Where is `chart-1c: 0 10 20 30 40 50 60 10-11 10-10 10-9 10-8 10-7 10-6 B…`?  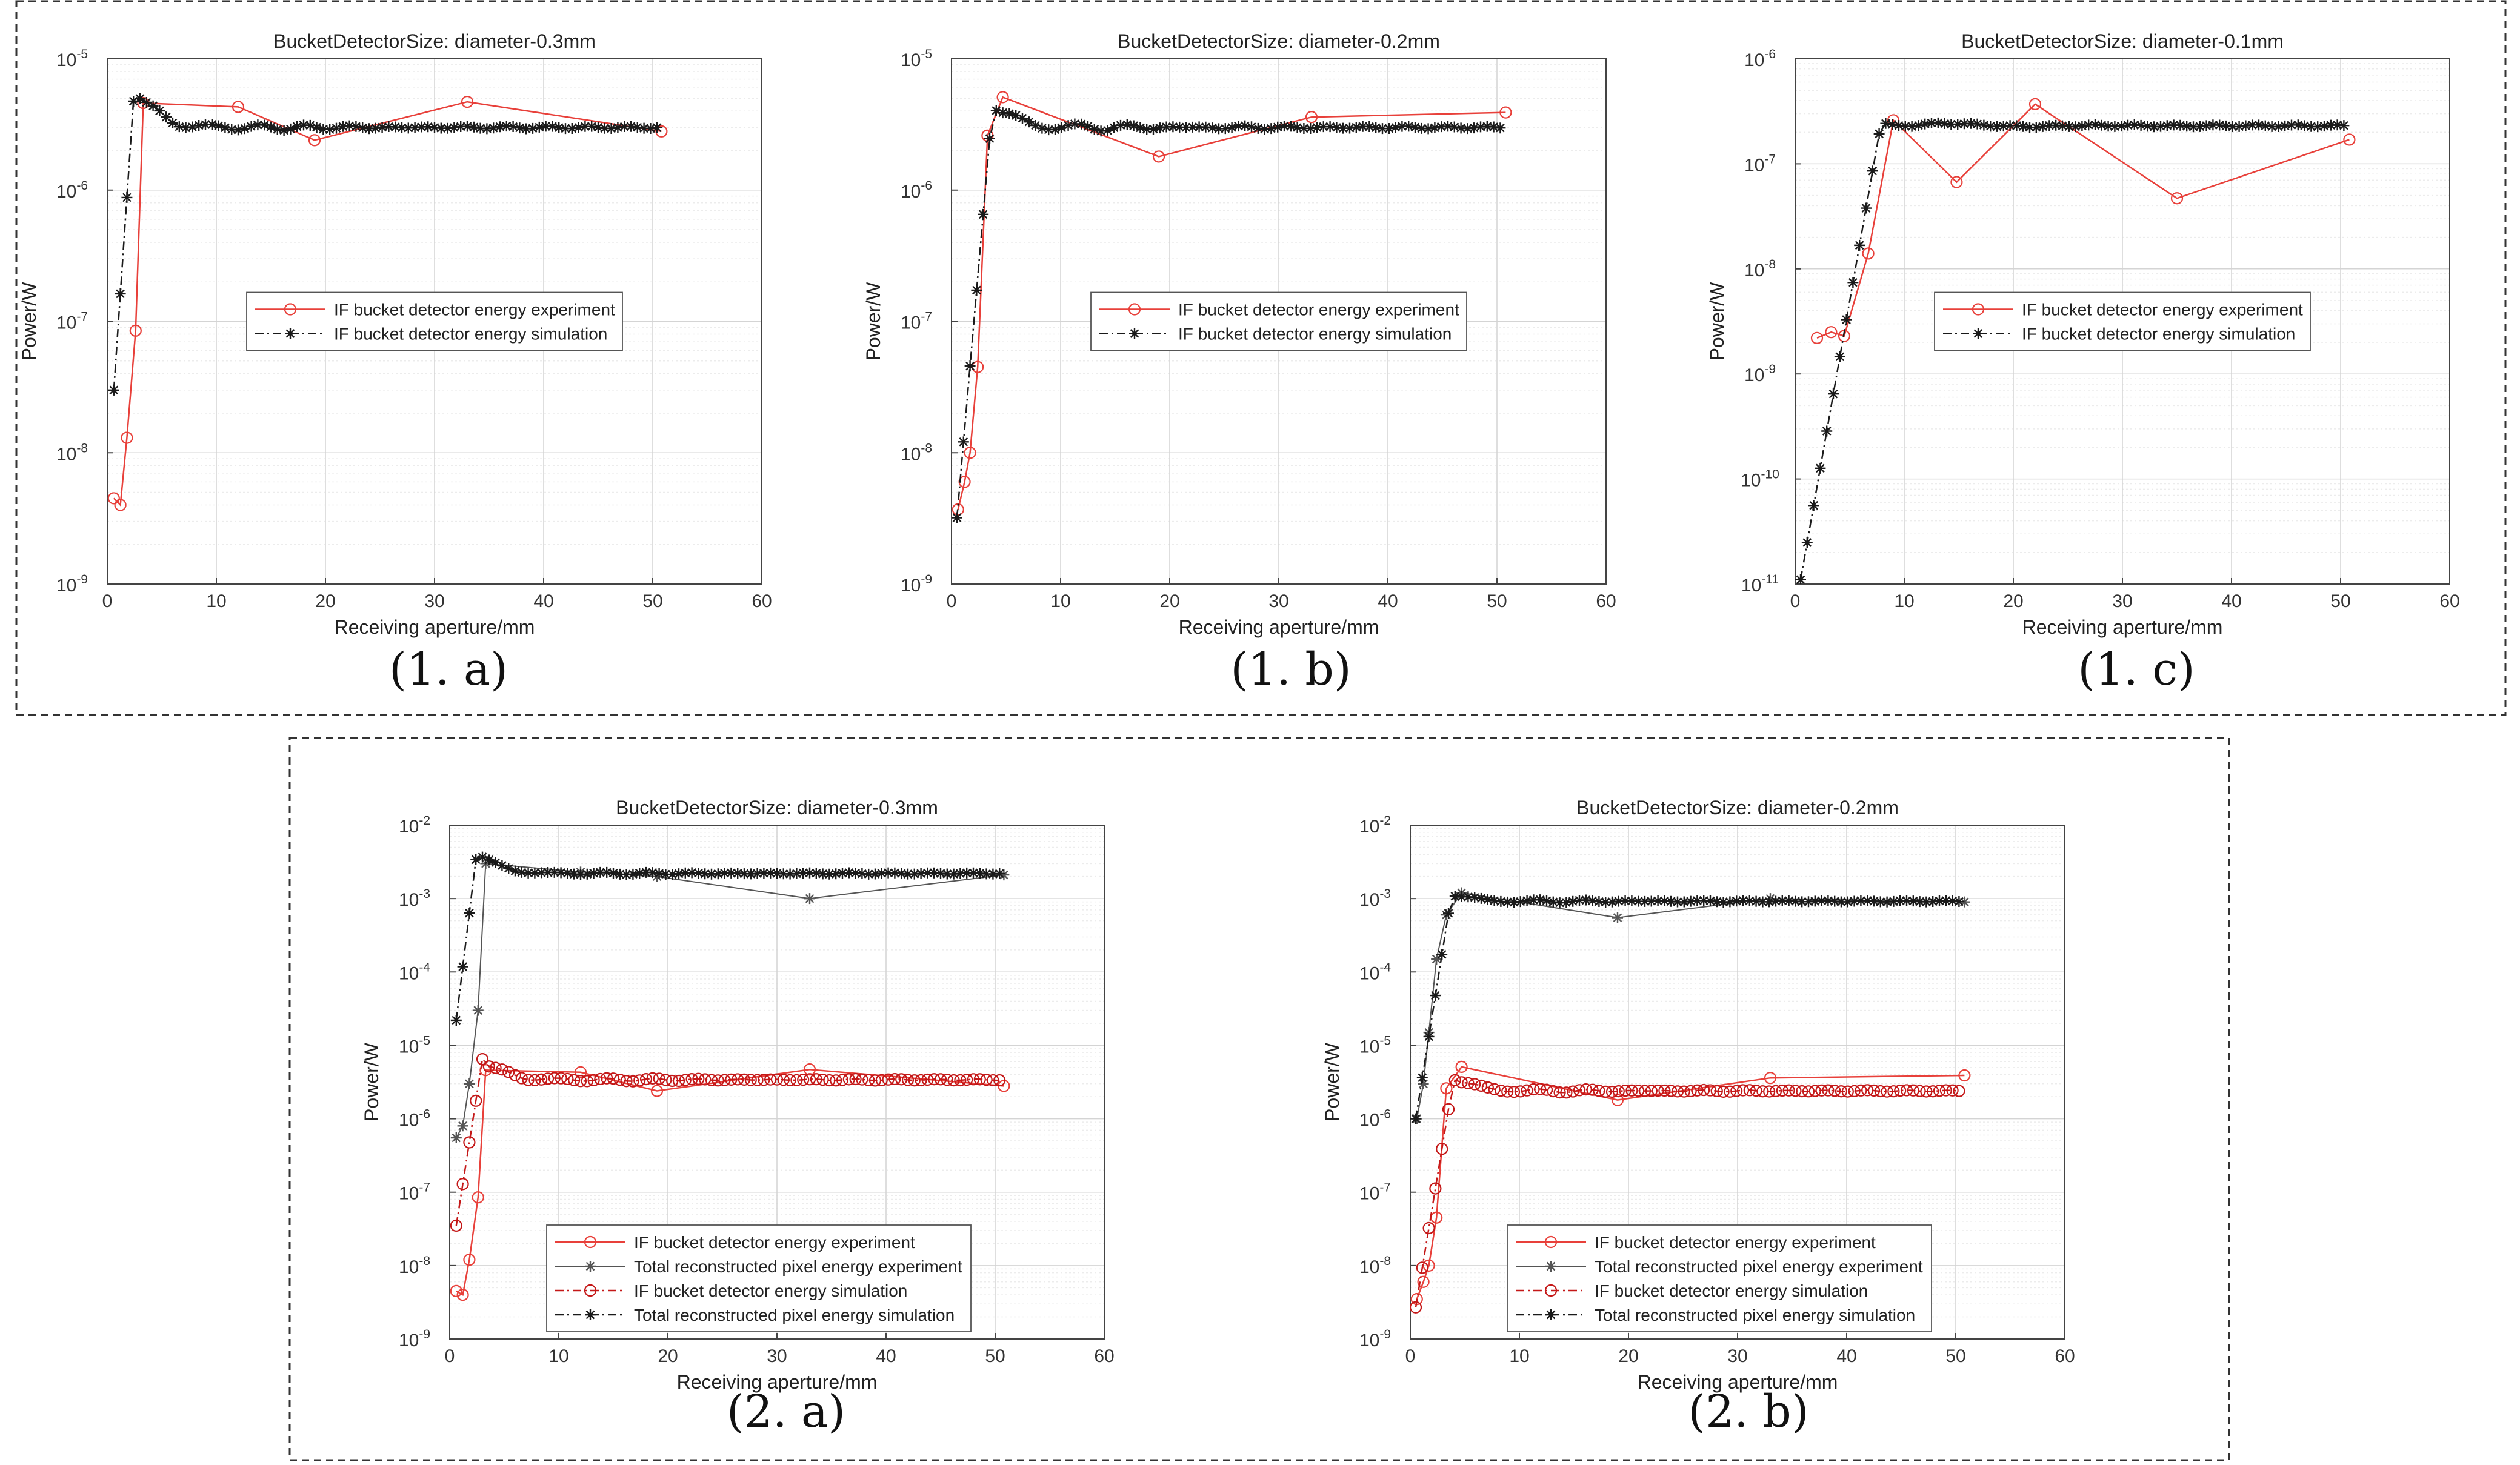
chart-1c: 0 10 20 30 40 50 60 10-11 10-10 10-9 10-8 10-7 10-6 B… is located at coordinates (2083, 363).